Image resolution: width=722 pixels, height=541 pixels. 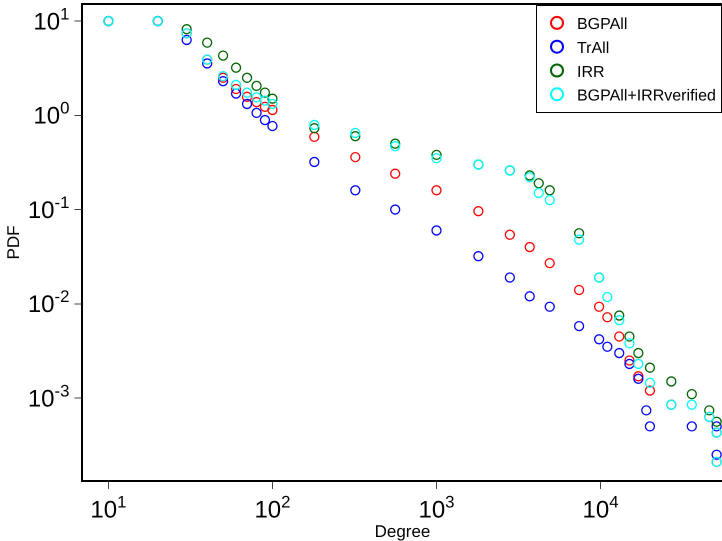 What do you see at coordinates (600, 508) in the screenshot?
I see `x-tick-label: 10$^{4}$` at bounding box center [600, 508].